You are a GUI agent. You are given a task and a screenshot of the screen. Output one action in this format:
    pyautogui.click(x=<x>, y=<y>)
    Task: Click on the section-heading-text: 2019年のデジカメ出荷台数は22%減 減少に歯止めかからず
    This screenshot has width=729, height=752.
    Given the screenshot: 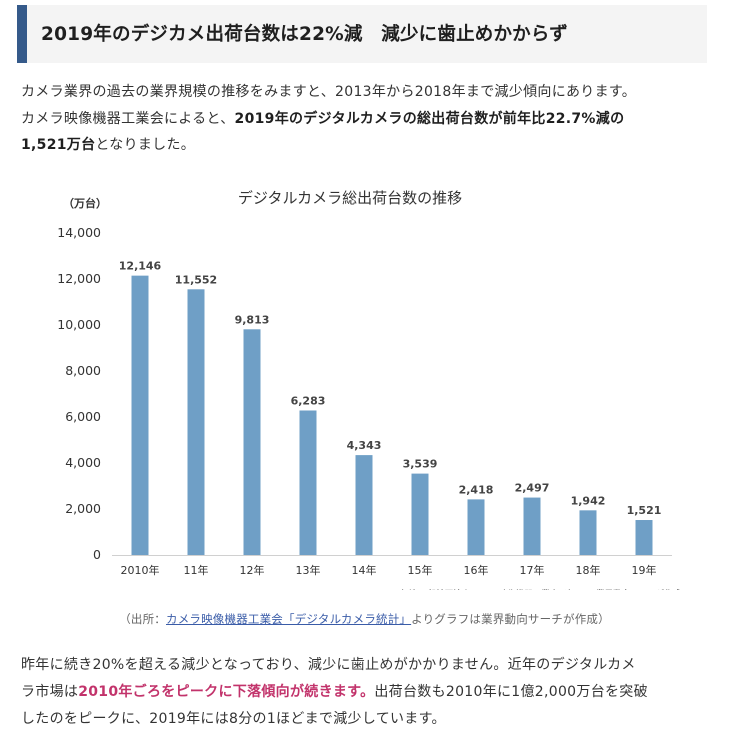 What is the action you would take?
    pyautogui.click(x=304, y=34)
    